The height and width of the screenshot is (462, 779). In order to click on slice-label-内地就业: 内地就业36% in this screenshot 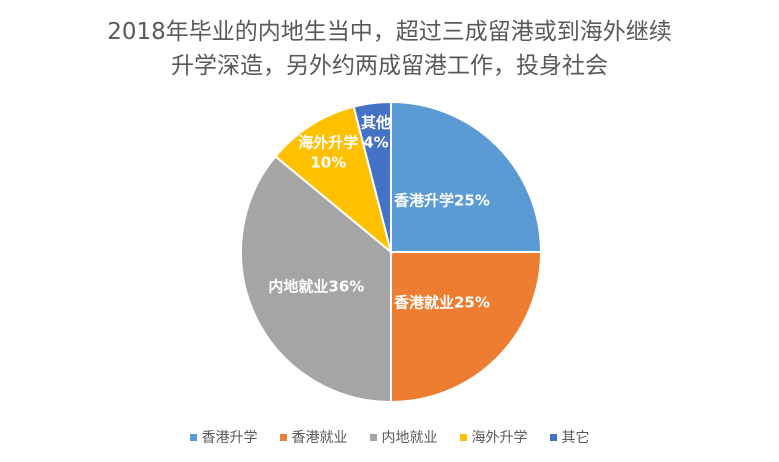, I will do `click(316, 287)`.